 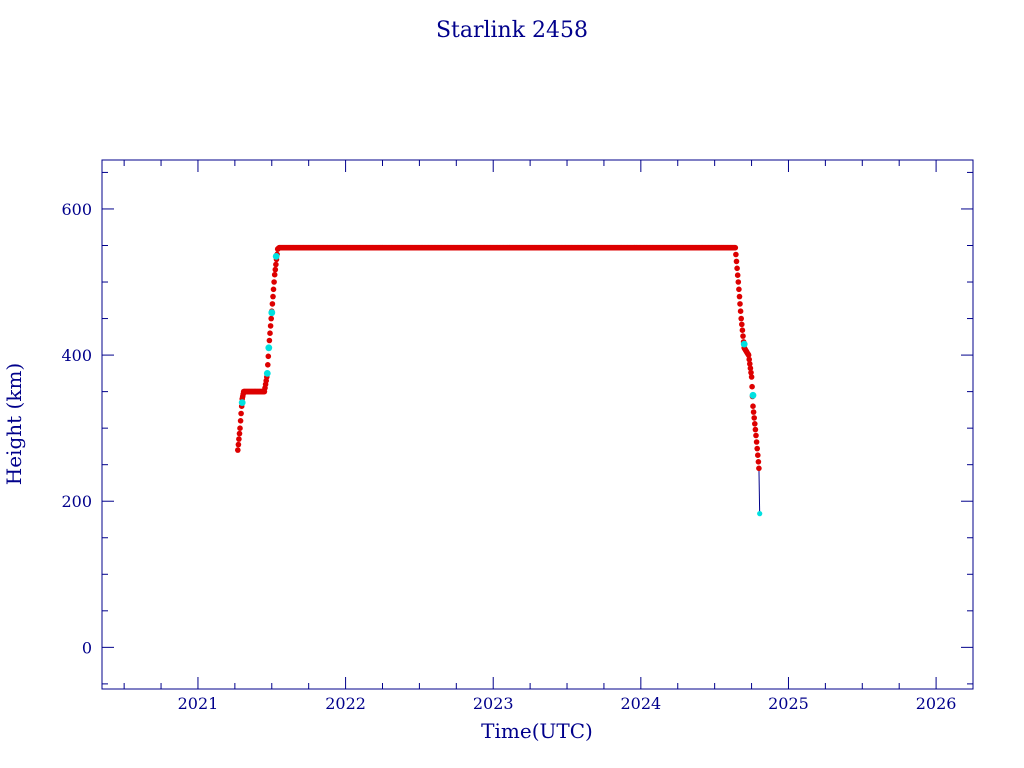 I want to click on y-tick-label: 600, so click(x=76, y=209).